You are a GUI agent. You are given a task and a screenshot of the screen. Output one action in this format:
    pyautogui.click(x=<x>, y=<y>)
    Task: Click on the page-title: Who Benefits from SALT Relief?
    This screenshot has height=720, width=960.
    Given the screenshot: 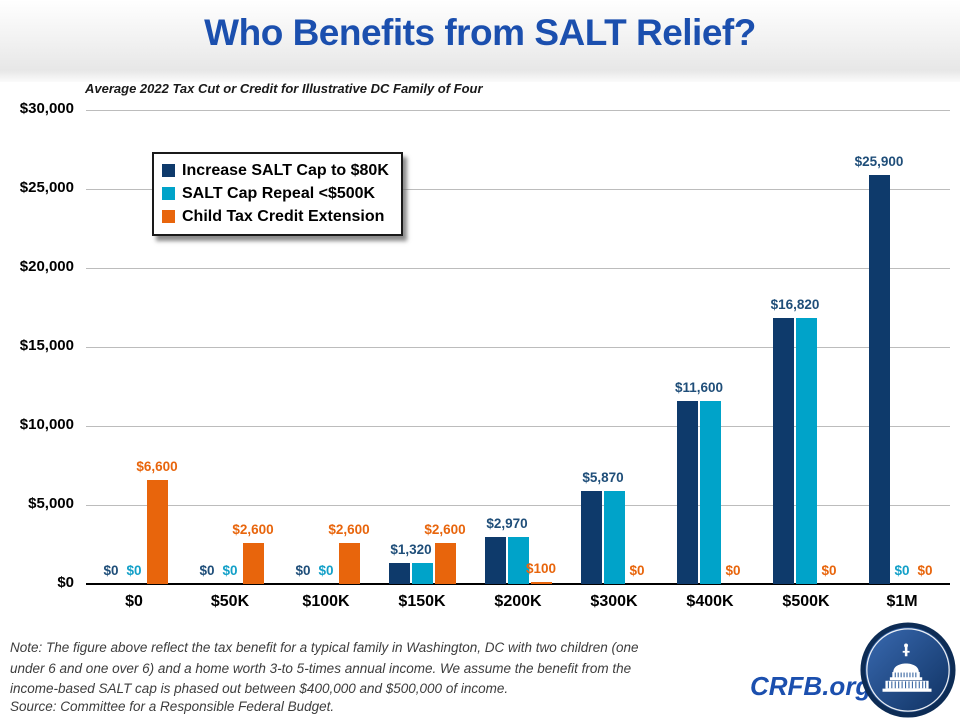 What is the action you would take?
    pyautogui.click(x=480, y=32)
    